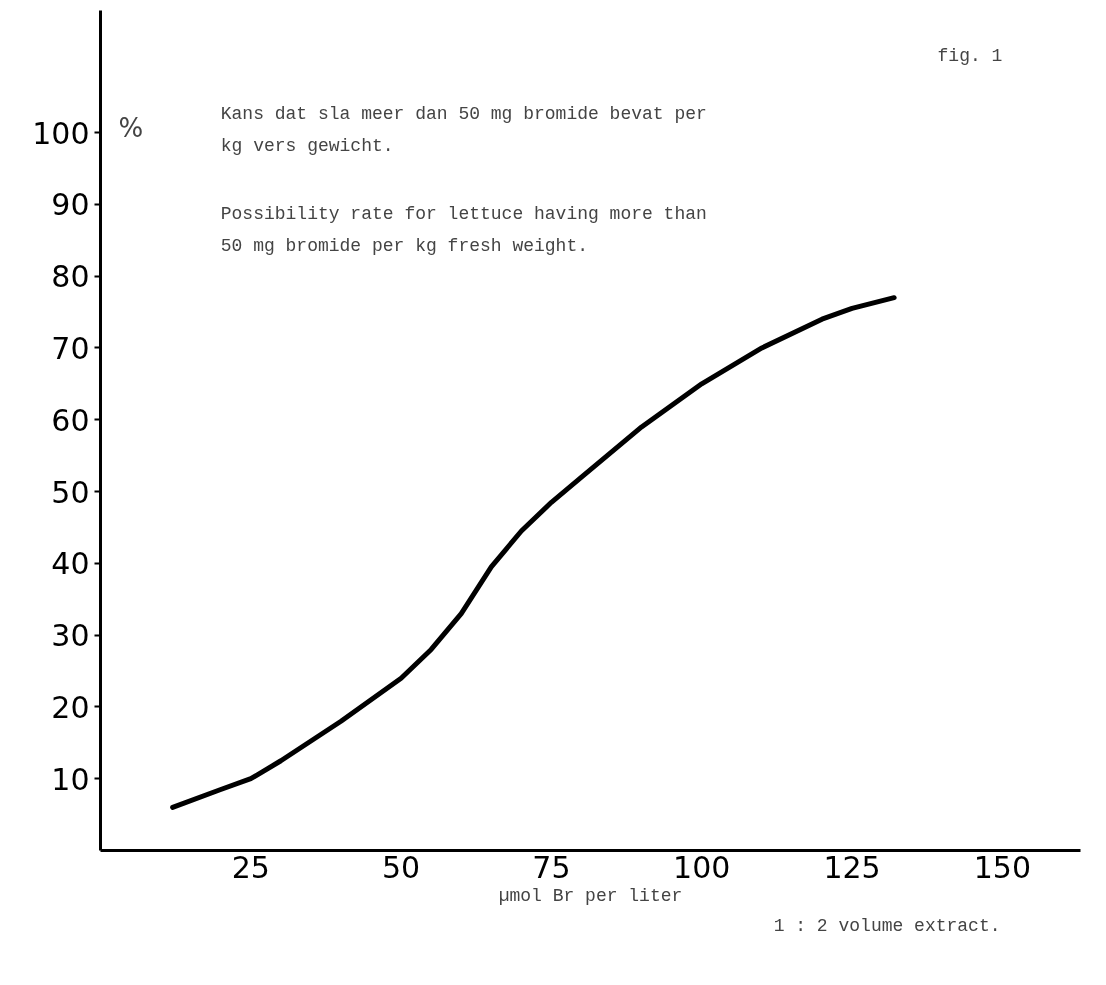 The image size is (1106, 985). I want to click on x-tick-label: 25, so click(250, 867).